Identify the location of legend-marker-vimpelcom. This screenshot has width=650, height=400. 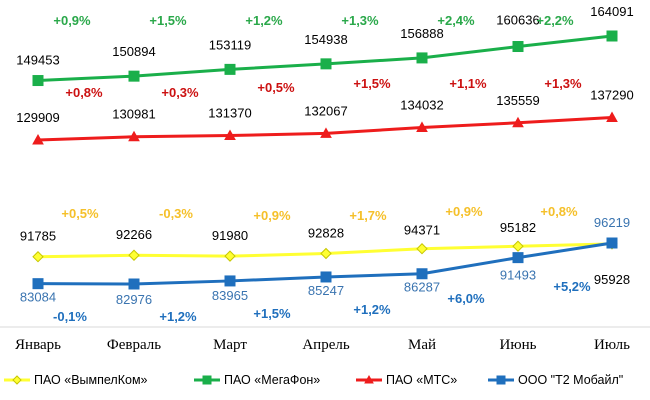
(17, 380).